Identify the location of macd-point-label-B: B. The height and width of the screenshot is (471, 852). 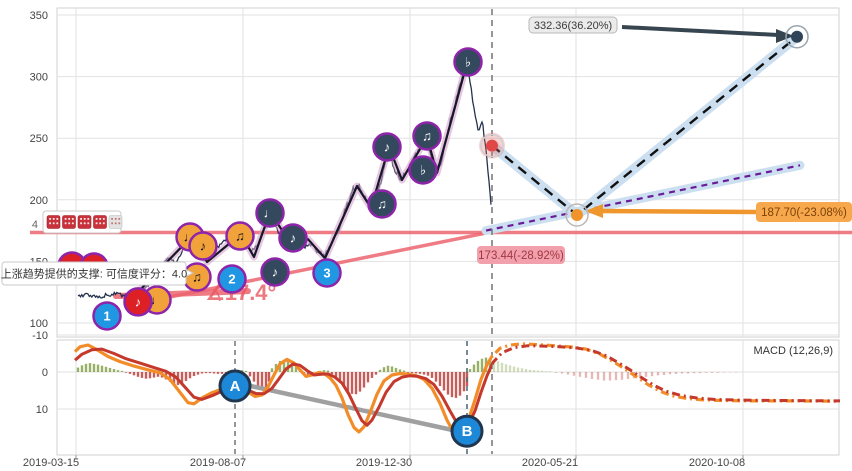
(467, 431).